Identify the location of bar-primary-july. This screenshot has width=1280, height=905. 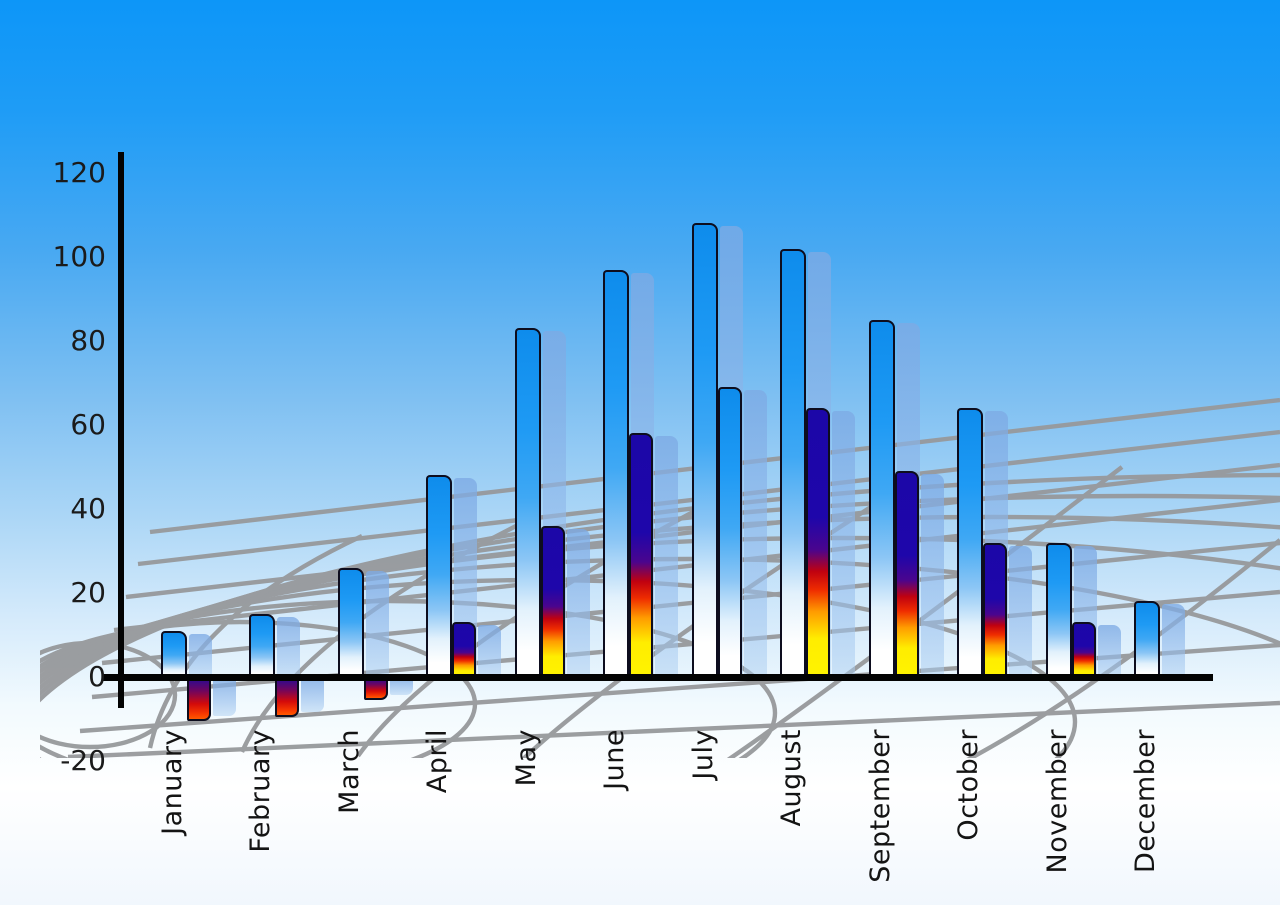
(705, 451).